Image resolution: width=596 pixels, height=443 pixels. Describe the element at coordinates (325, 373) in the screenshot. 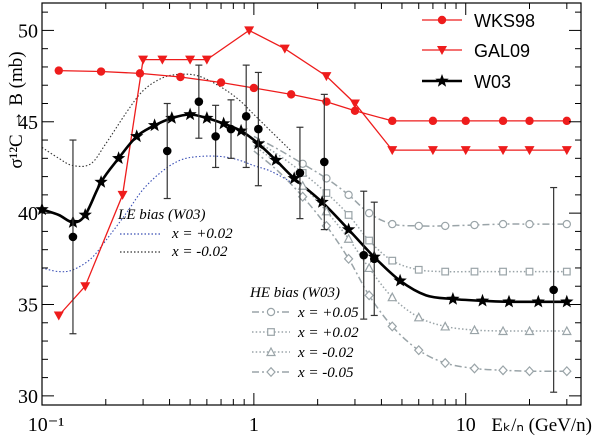

I see `he-bias-label: x = -0.05` at that location.